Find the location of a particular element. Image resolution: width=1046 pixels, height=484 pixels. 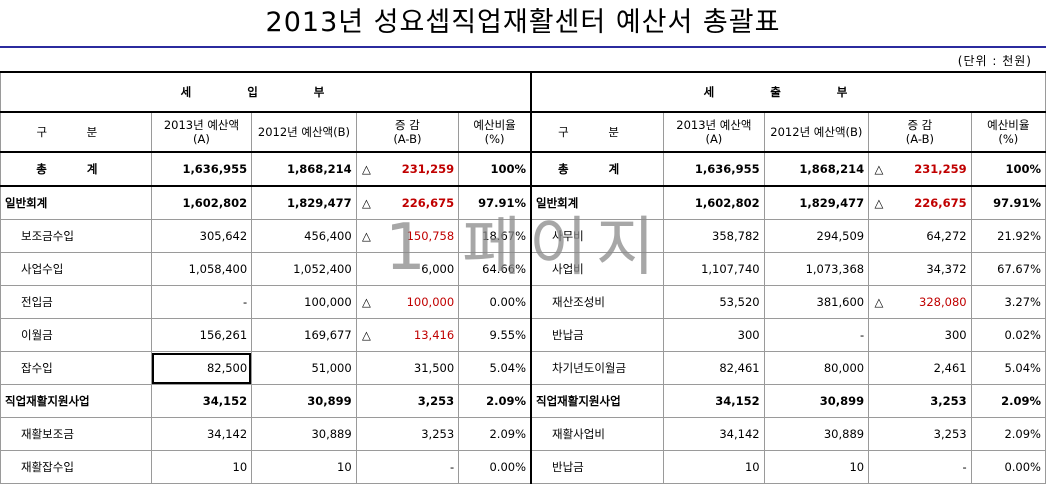

expense-value-2012: 381,600 is located at coordinates (816, 302).